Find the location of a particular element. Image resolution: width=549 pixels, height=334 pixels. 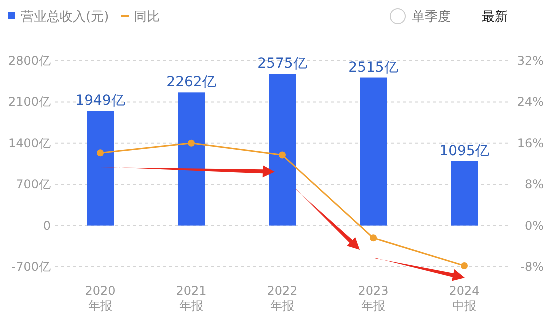

y2-tick-label: 32% is located at coordinates (530, 61).